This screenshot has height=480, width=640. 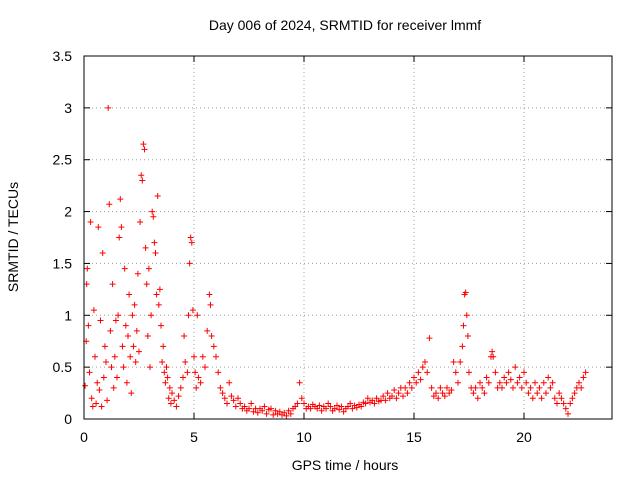 What do you see at coordinates (13, 237) in the screenshot?
I see `y-axis-label: SRMTID / TECUs` at bounding box center [13, 237].